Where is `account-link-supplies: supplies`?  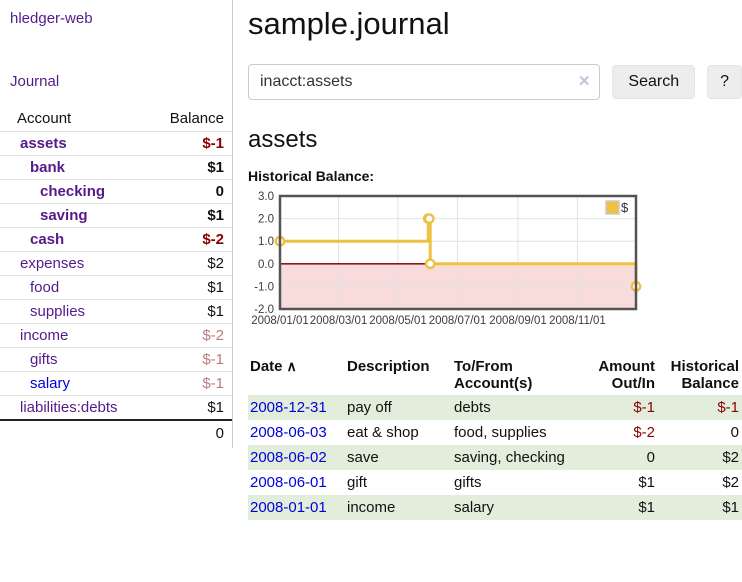
account-link-supplies: supplies is located at coordinates (58, 311).